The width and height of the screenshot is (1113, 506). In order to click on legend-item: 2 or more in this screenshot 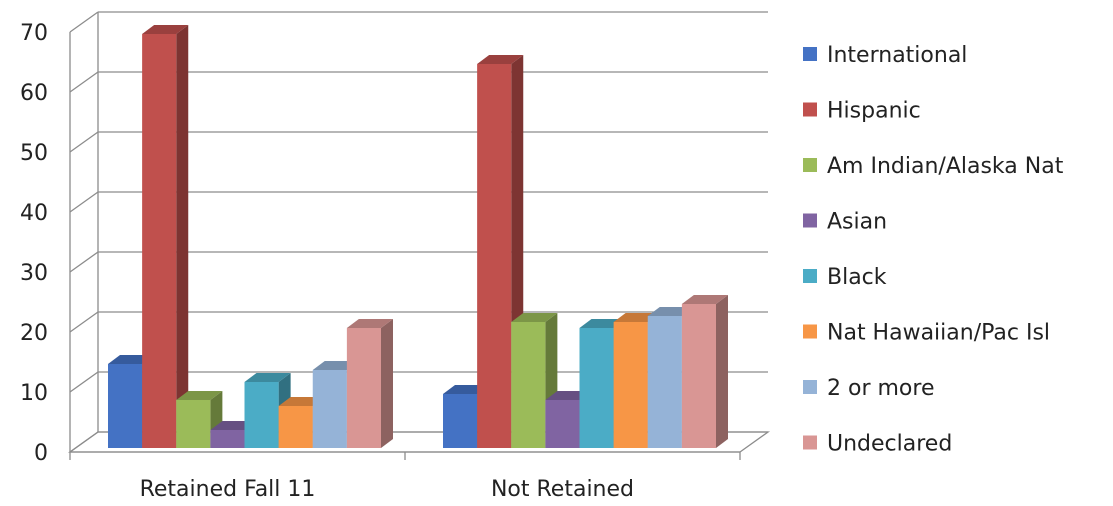, I will do `click(868, 388)`.